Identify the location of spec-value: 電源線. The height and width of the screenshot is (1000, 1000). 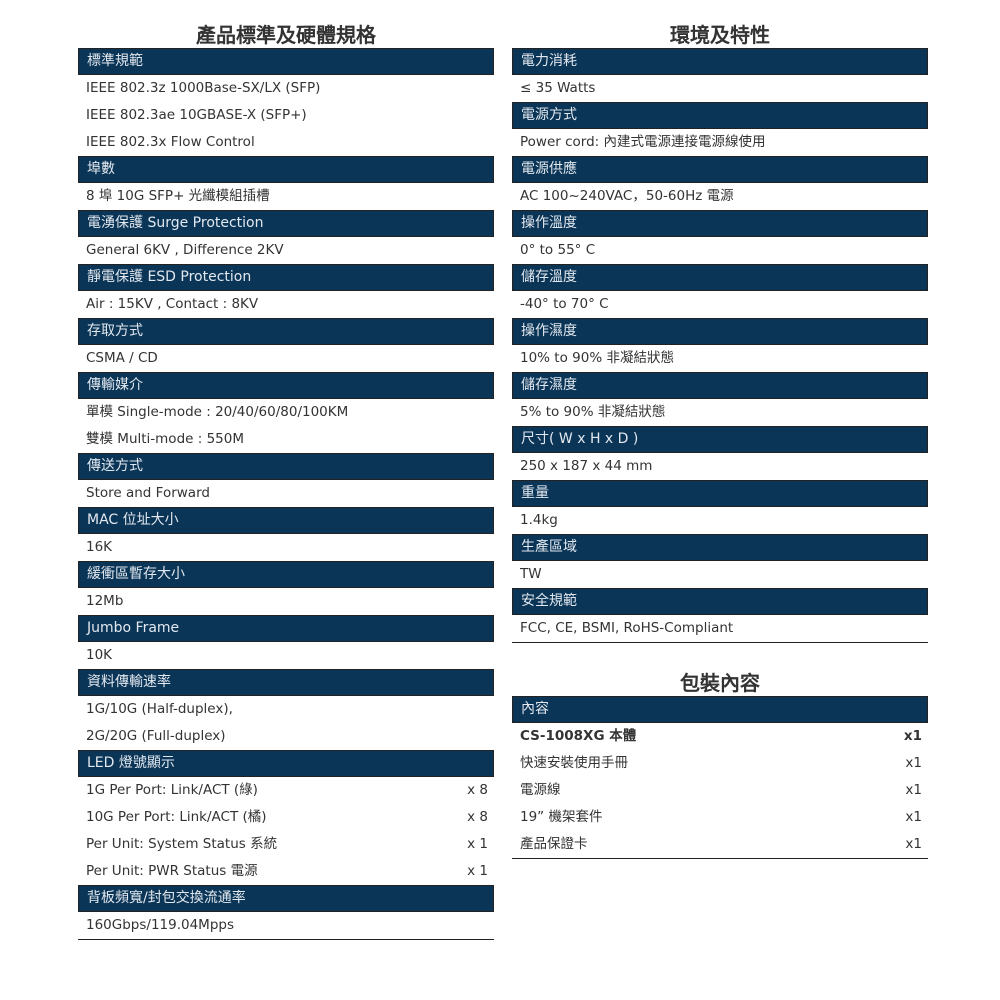
(540, 790).